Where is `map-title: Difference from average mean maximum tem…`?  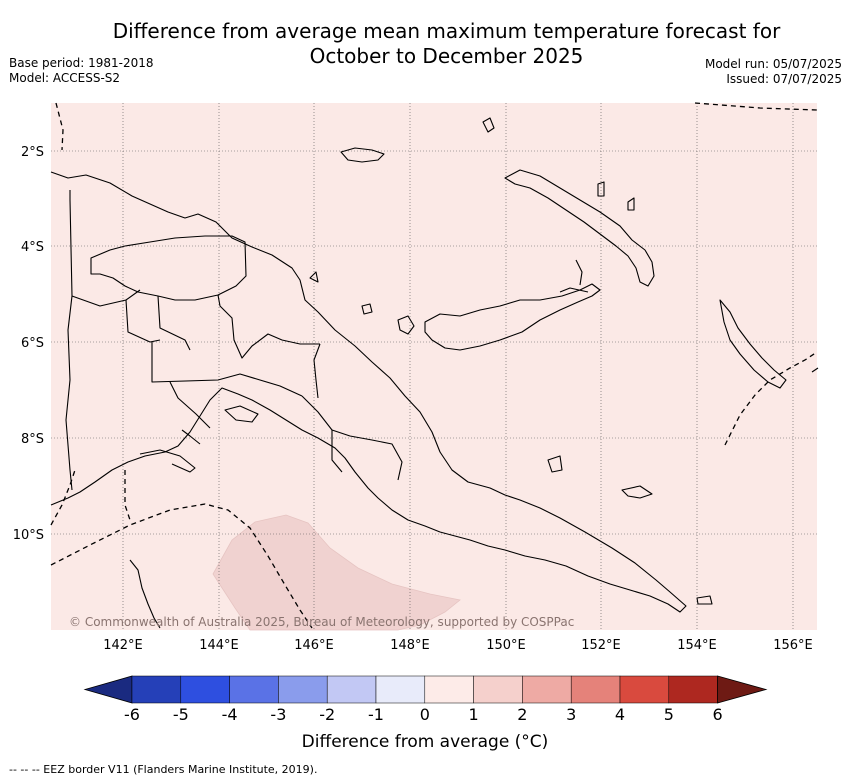 map-title: Difference from average mean maximum tem… is located at coordinates (425, 44).